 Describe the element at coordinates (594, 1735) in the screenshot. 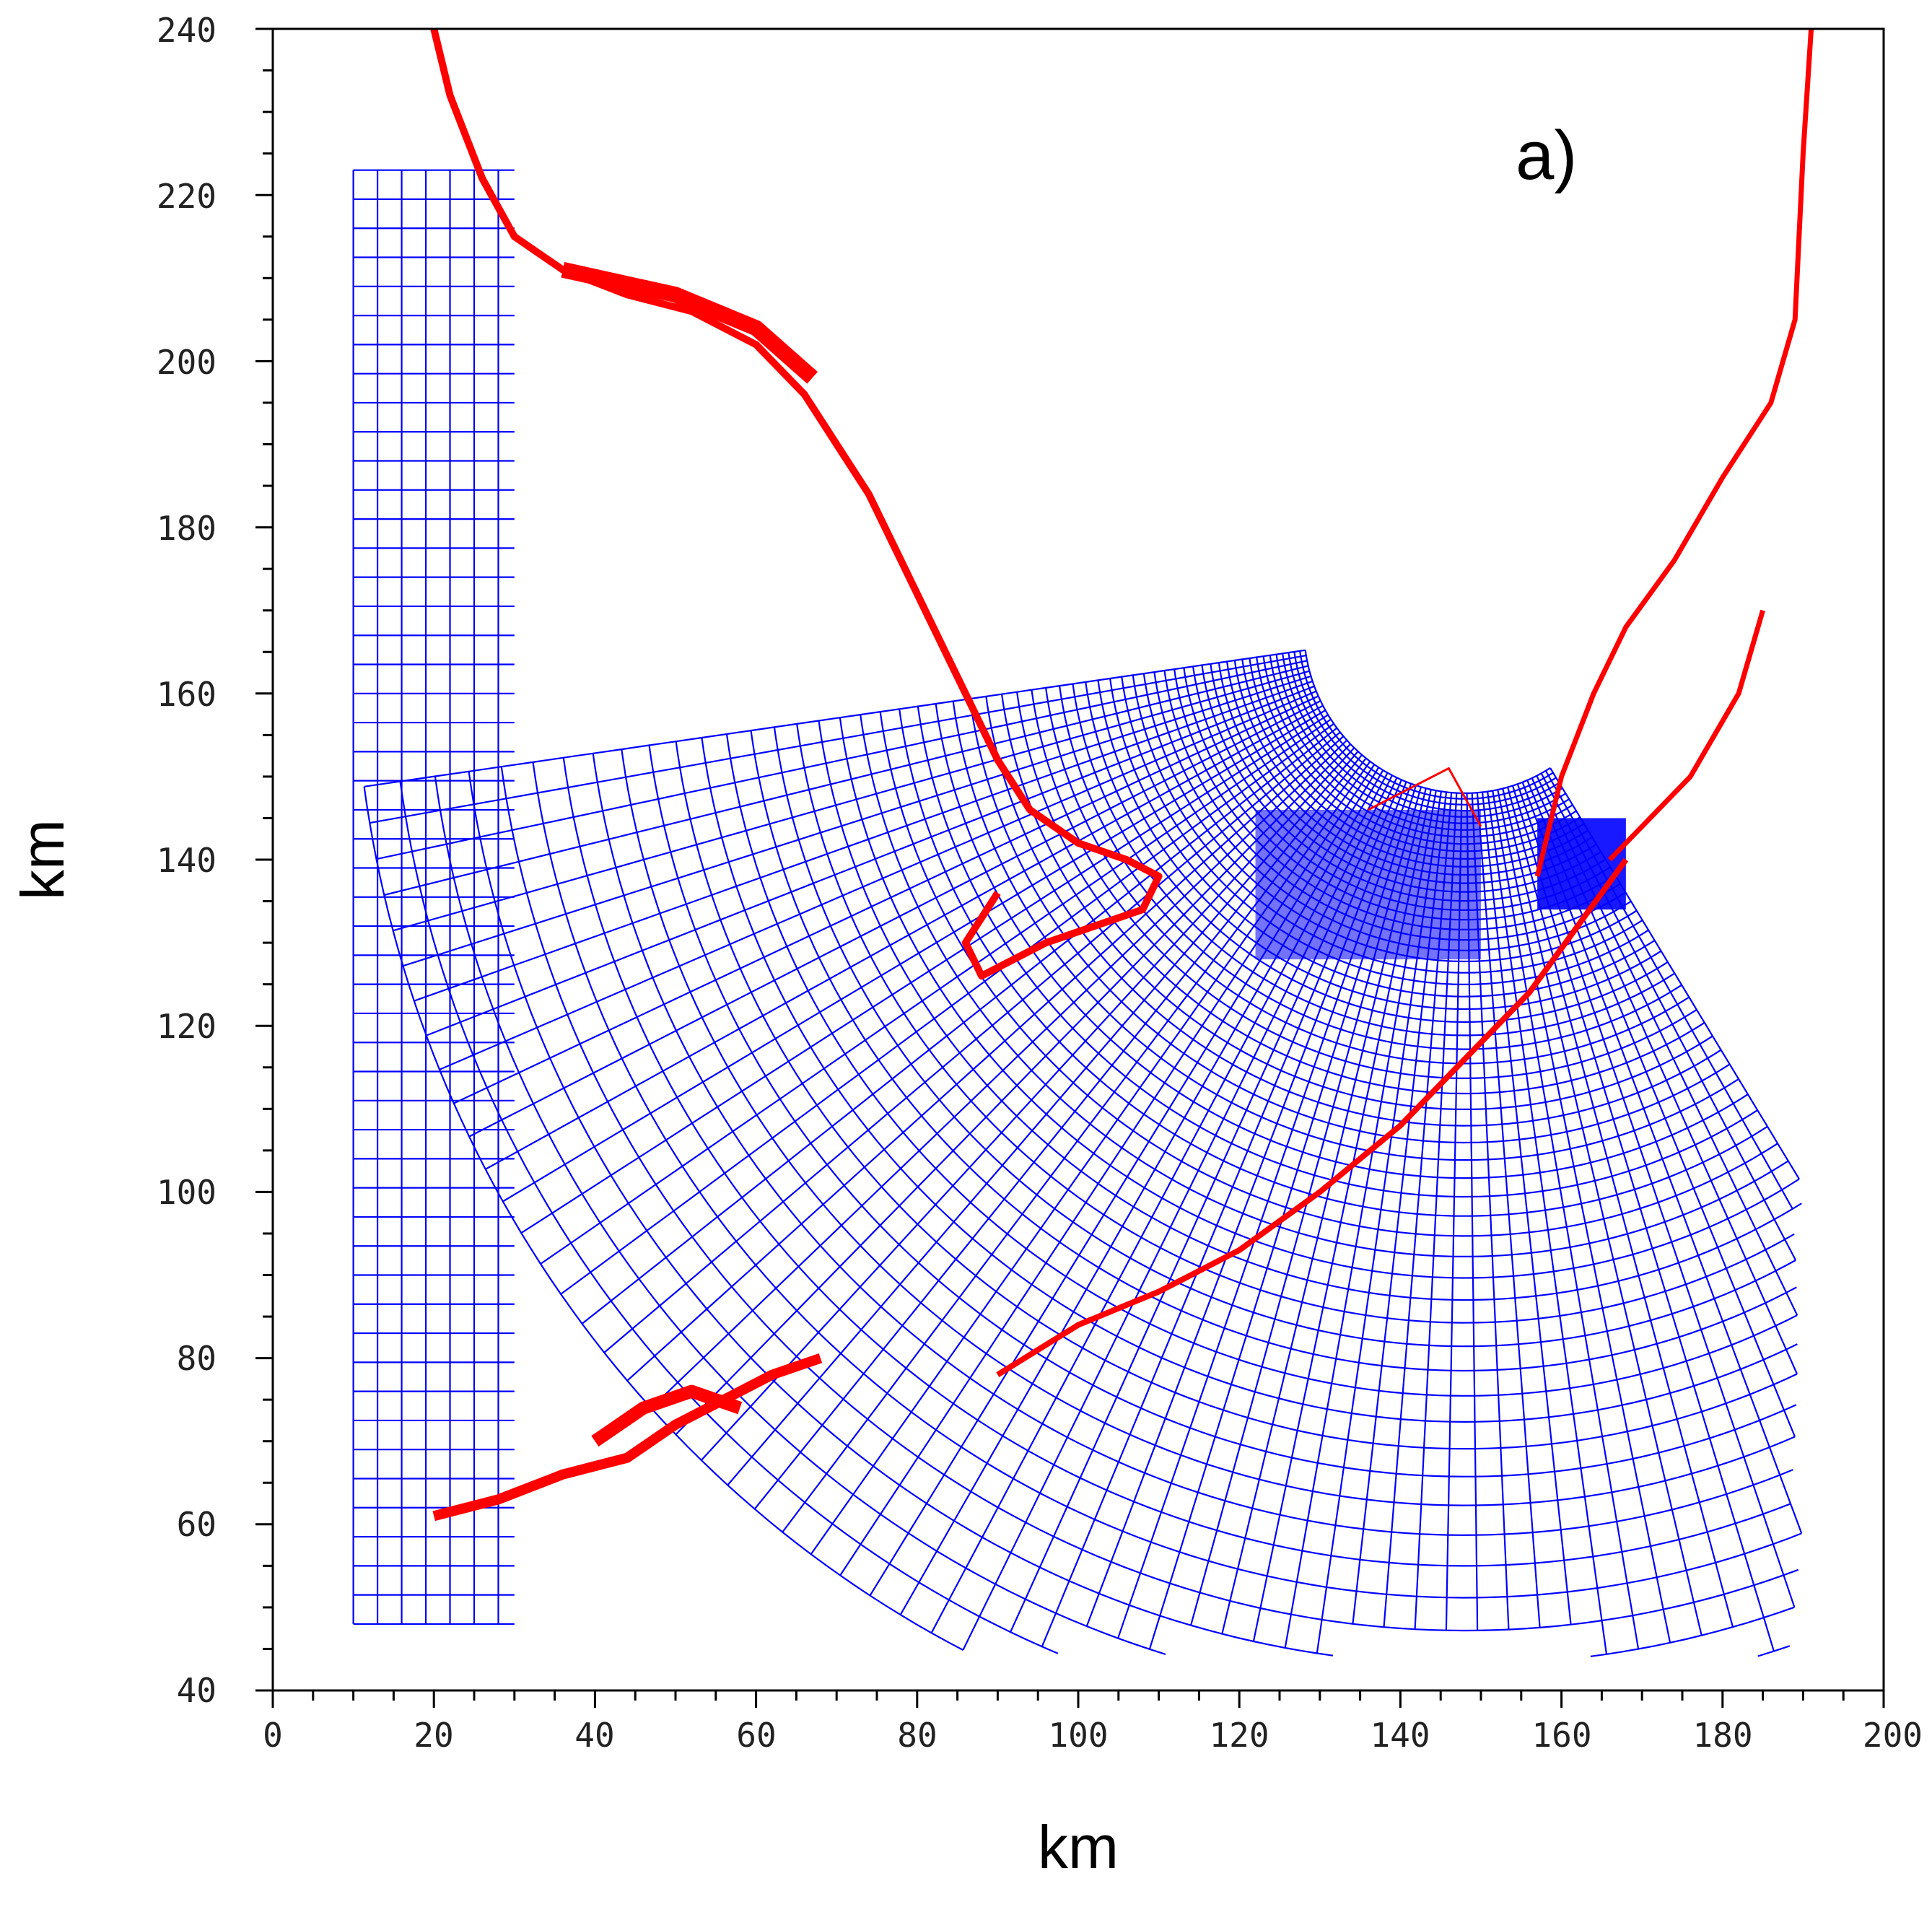

I see `x-tick-label: 40` at that location.